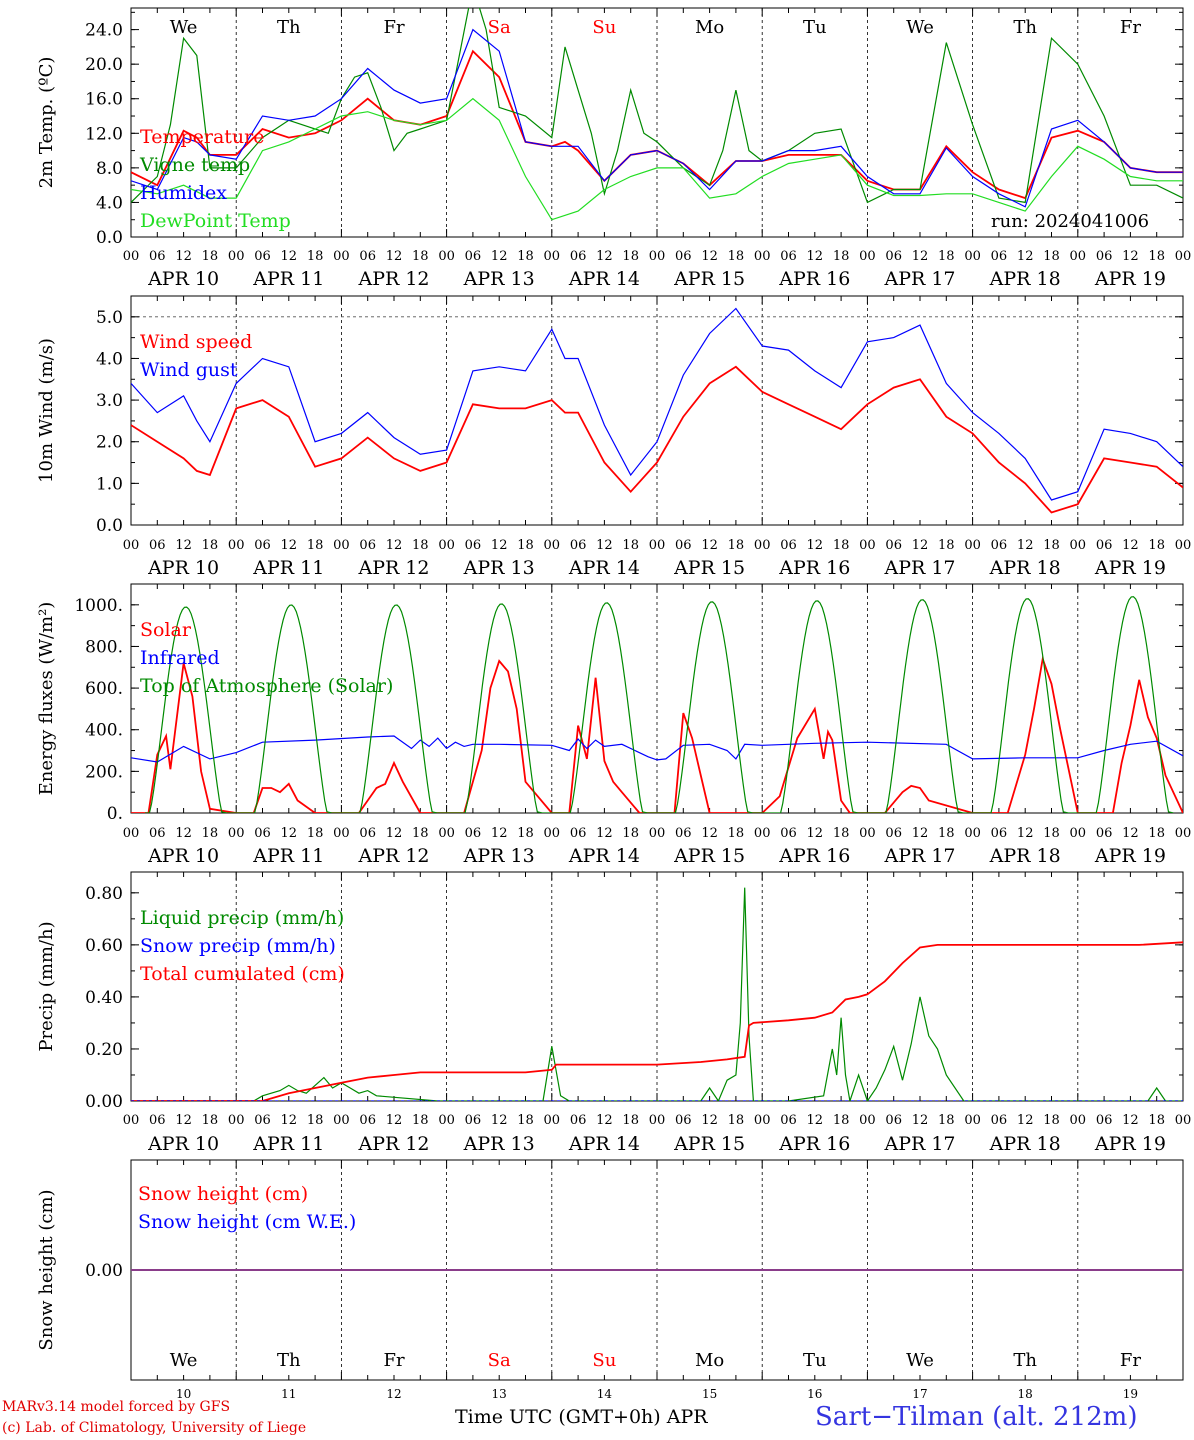 This screenshot has width=1194, height=1440. I want to click on y-tick-label: 16.0, so click(104, 100).